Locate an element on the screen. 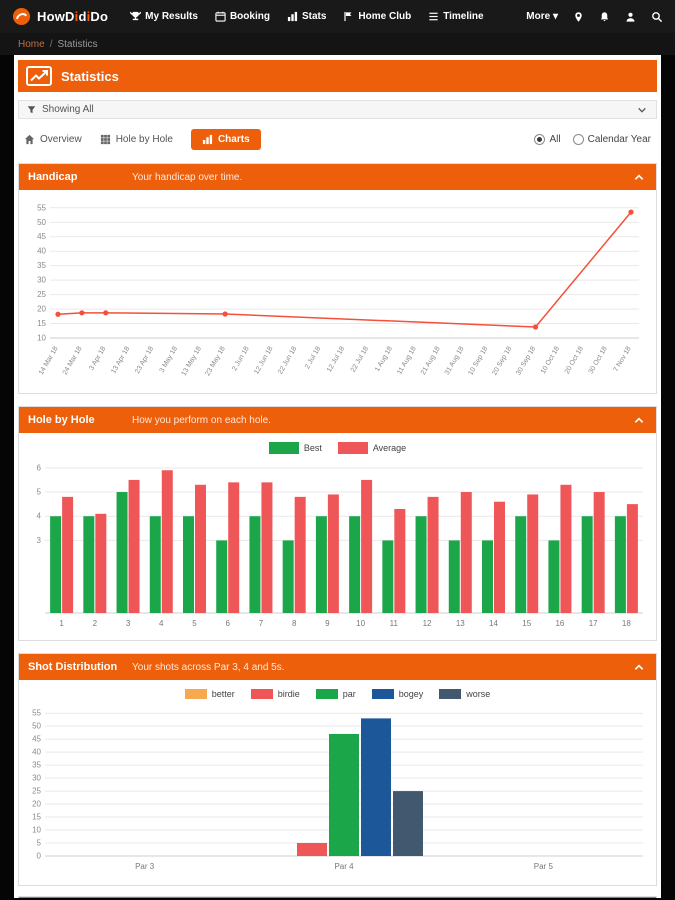  card-description: Your shots across Par 3, 4 and 5s. is located at coordinates (208, 667).